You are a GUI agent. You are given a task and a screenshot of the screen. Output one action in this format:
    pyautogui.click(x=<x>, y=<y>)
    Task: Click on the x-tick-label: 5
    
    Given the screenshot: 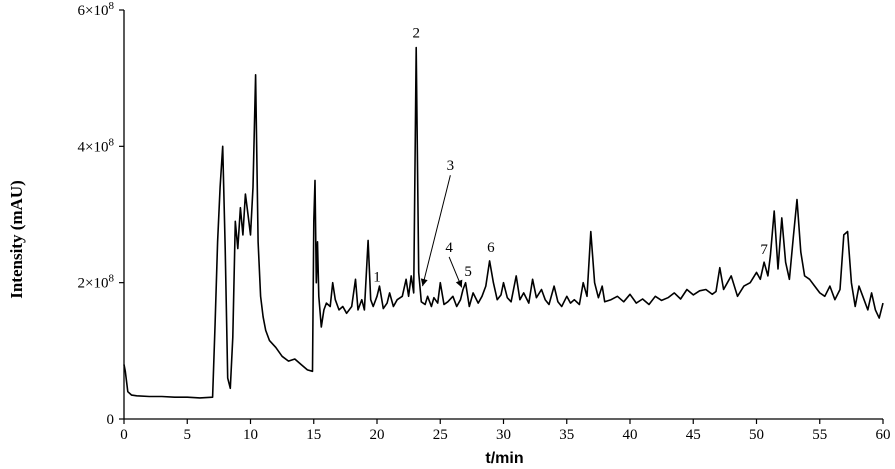 What is the action you would take?
    pyautogui.click(x=188, y=435)
    